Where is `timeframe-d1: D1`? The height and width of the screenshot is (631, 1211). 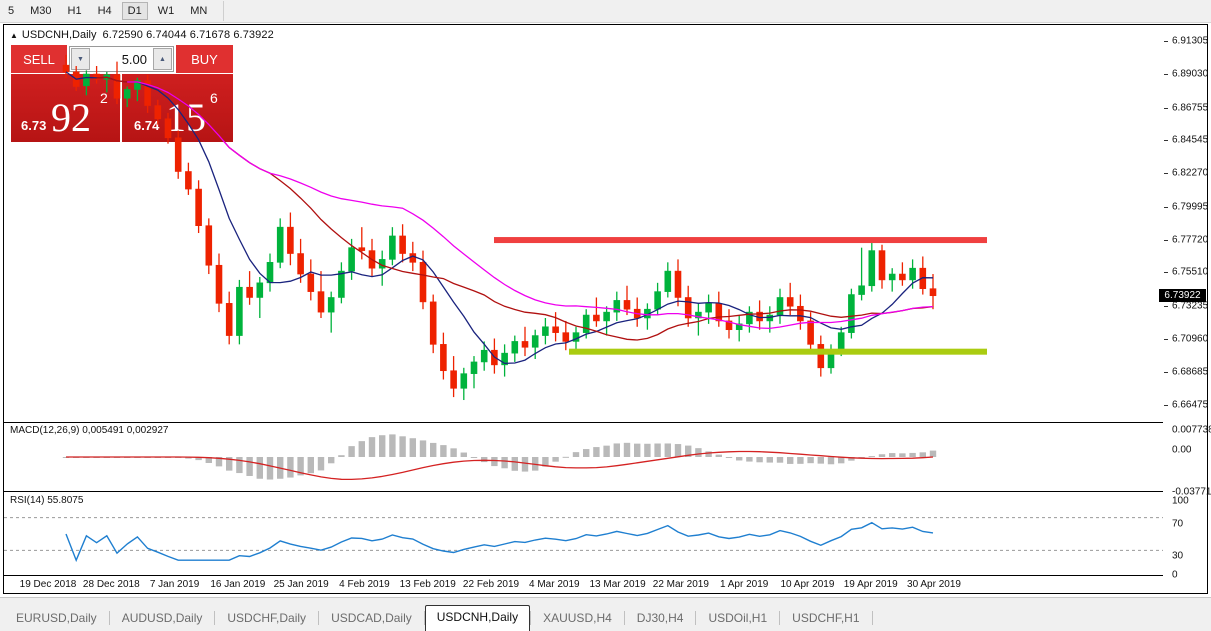
timeframe-d1: D1 is located at coordinates (134, 11).